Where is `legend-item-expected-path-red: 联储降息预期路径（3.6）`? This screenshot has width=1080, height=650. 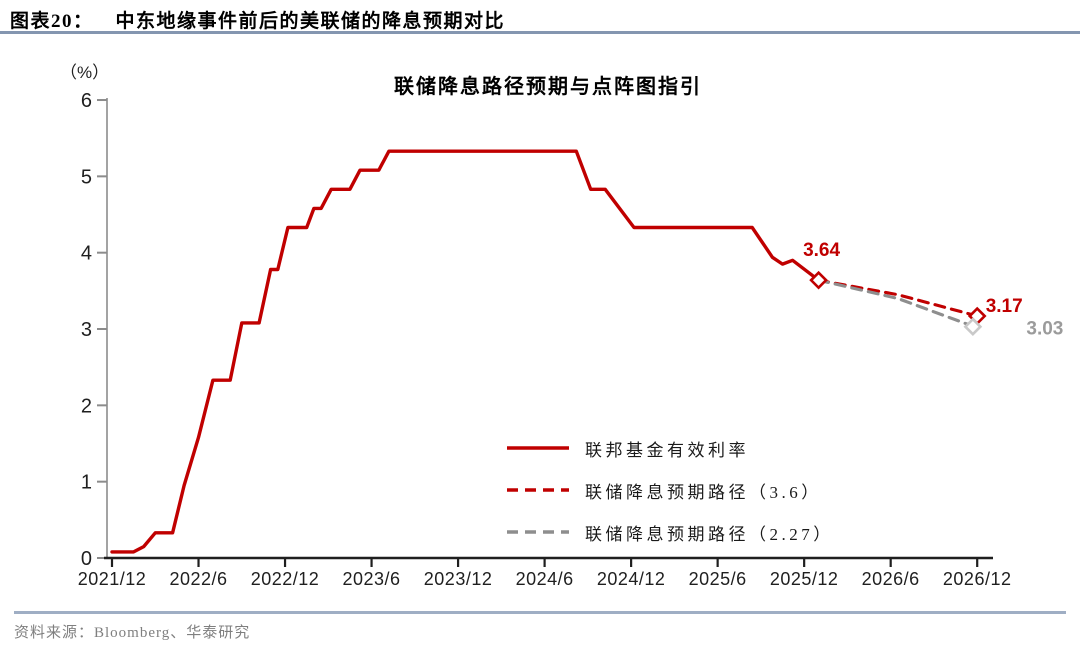
legend-item-expected-path-red: 联储降息预期路径（3.6） is located at coordinates (669, 490).